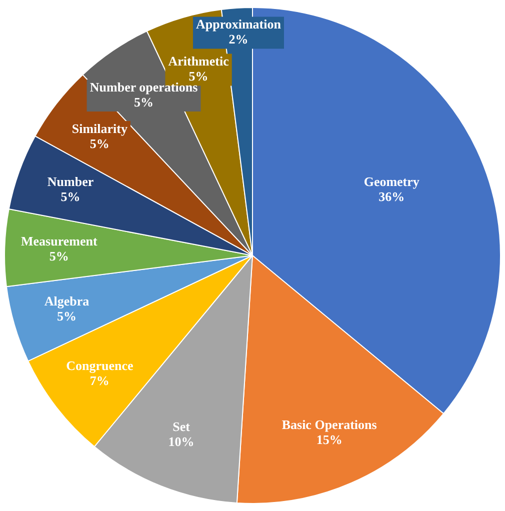 This screenshot has height=511, width=505. What do you see at coordinates (329, 424) in the screenshot?
I see `slice-label: Basic Operations` at bounding box center [329, 424].